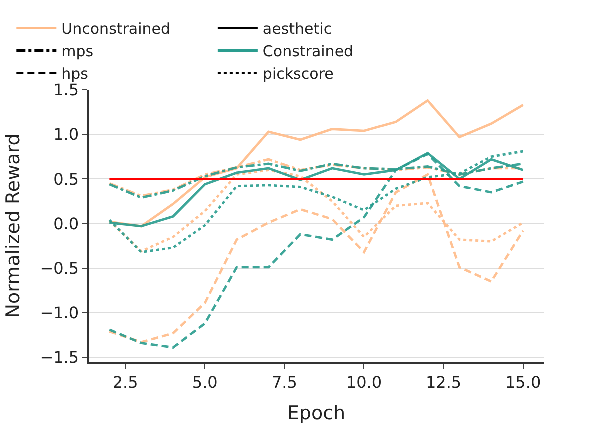 This screenshot has height=432, width=604. What do you see at coordinates (13, 226) in the screenshot?
I see `y-axis-title: Normalized Reward` at bounding box center [13, 226].